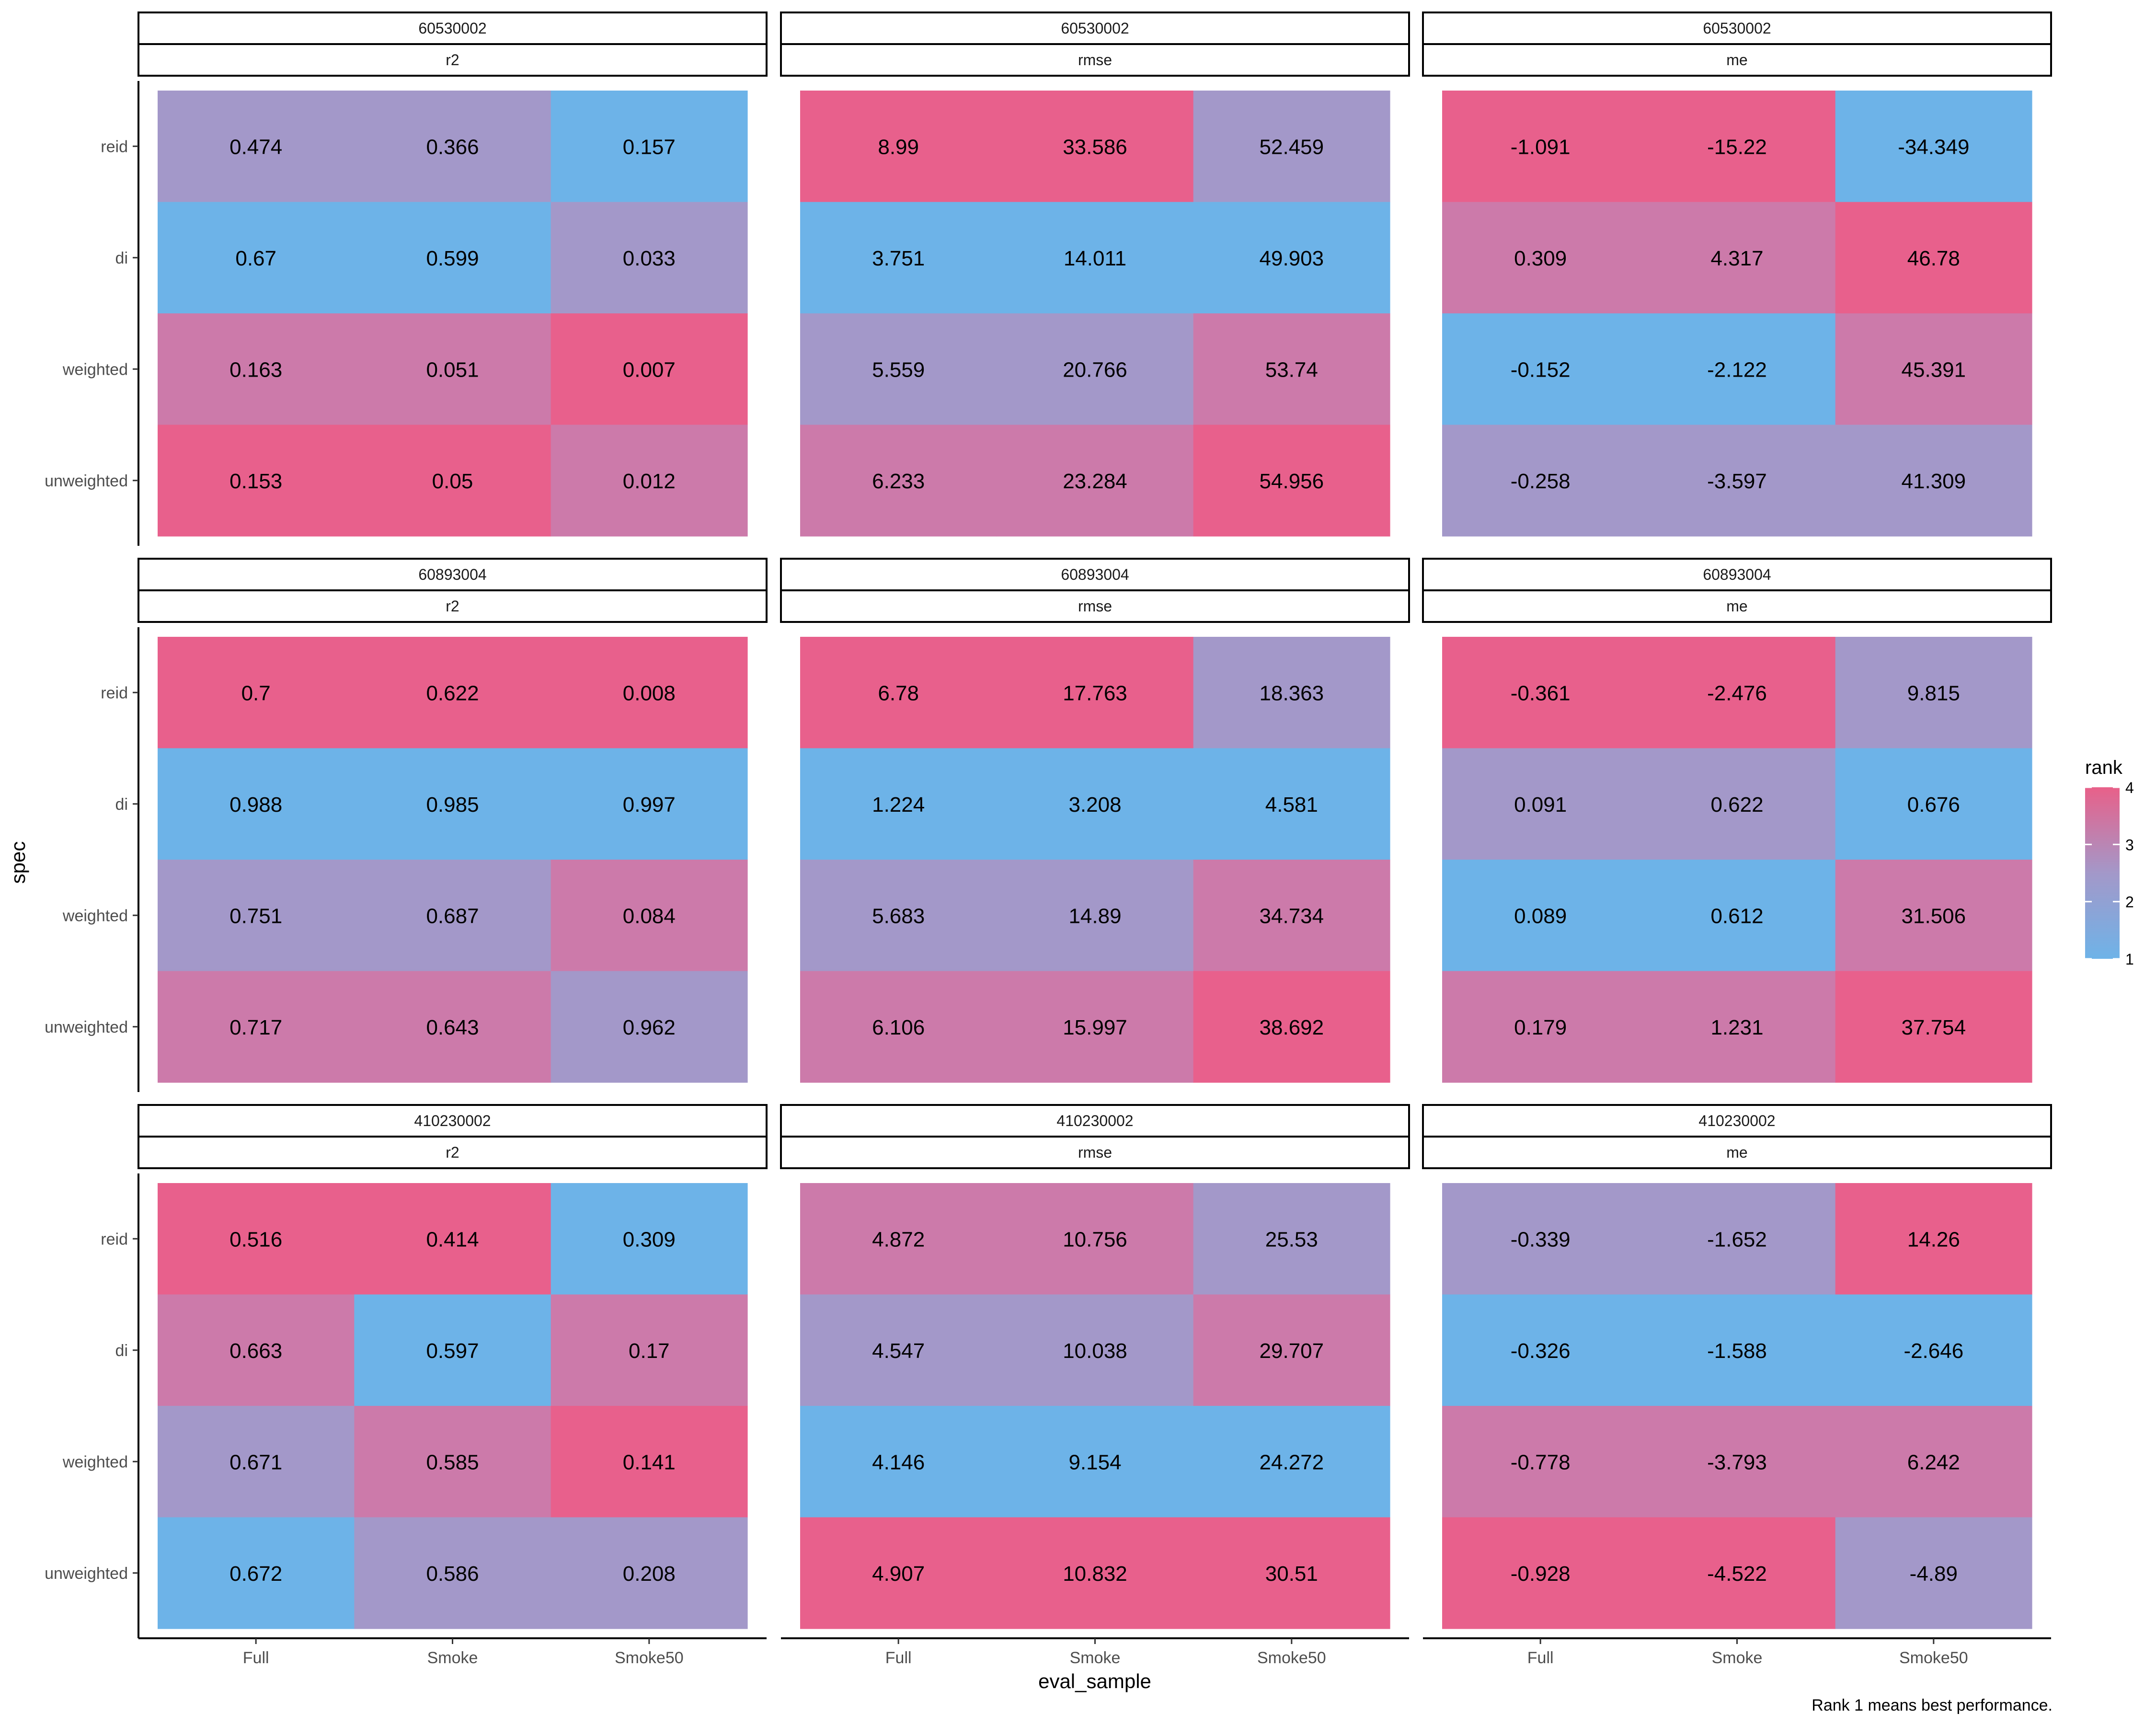  I want to click on cell-value-label: 4.547, so click(898, 1351).